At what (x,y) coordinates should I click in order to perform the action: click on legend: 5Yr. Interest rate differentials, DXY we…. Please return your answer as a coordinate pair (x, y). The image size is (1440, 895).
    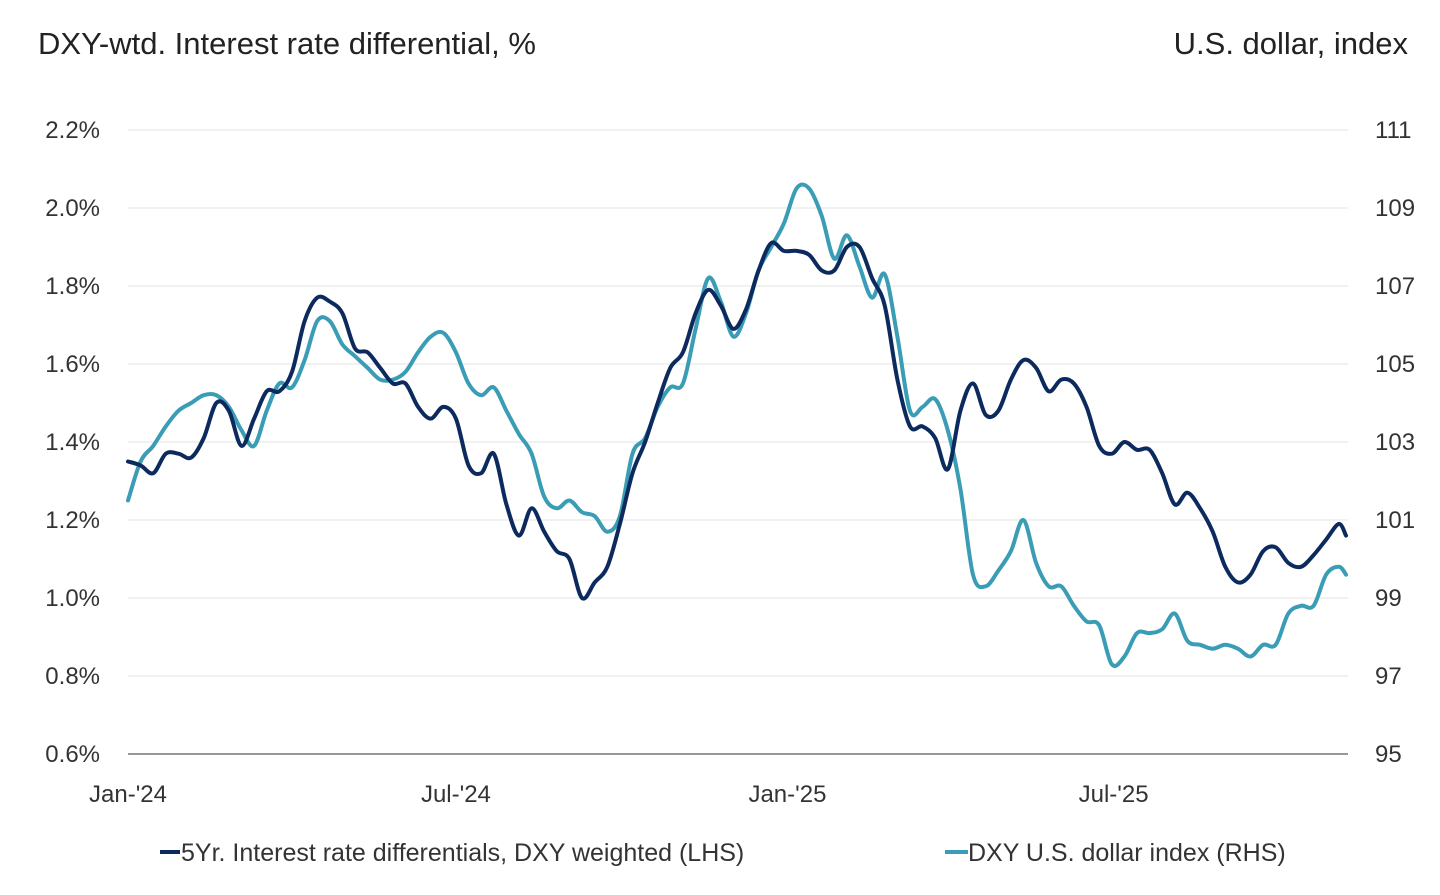
    Looking at the image, I should click on (723, 853).